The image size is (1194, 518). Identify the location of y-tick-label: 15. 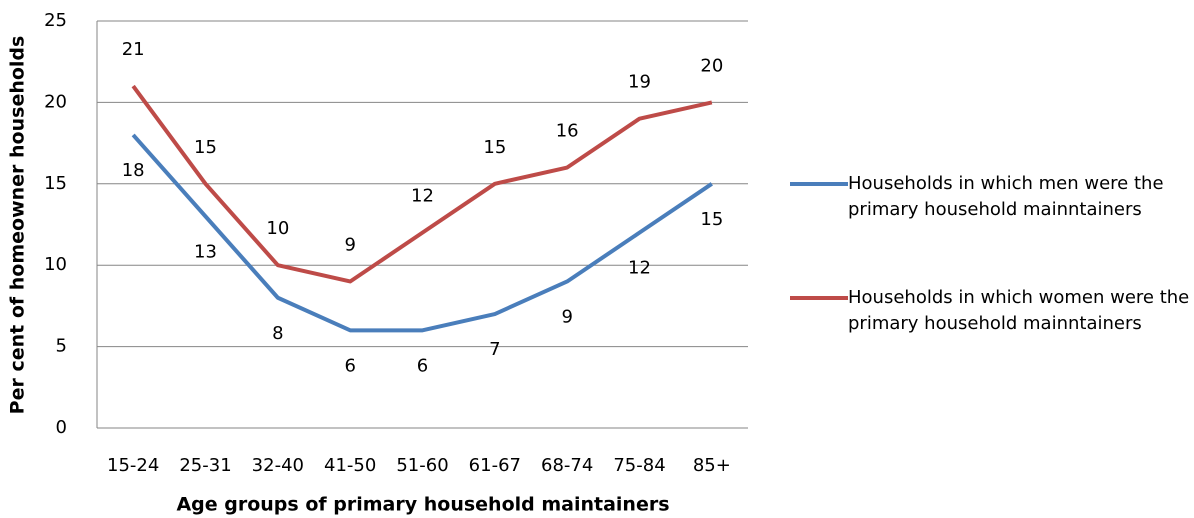
(55, 183).